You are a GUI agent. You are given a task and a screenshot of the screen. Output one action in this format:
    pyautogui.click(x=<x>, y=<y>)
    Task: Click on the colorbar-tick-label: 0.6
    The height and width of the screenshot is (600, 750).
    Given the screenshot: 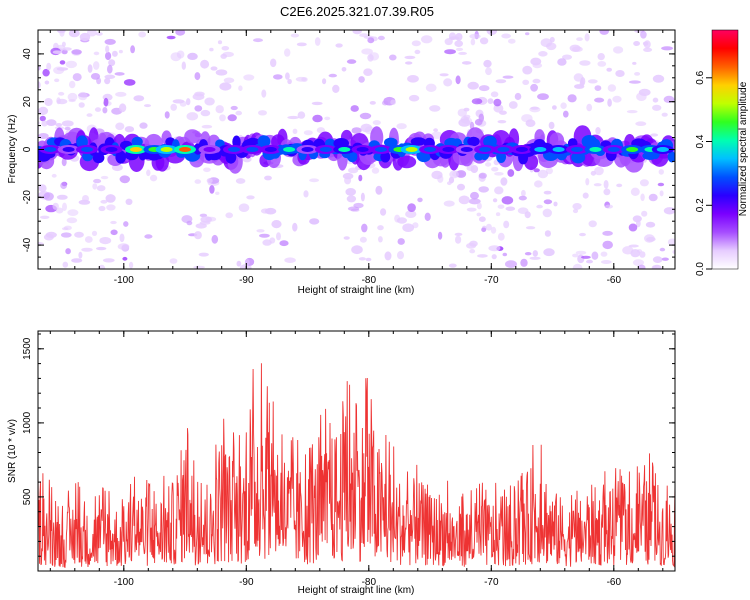 What is the action you would take?
    pyautogui.click(x=700, y=77)
    